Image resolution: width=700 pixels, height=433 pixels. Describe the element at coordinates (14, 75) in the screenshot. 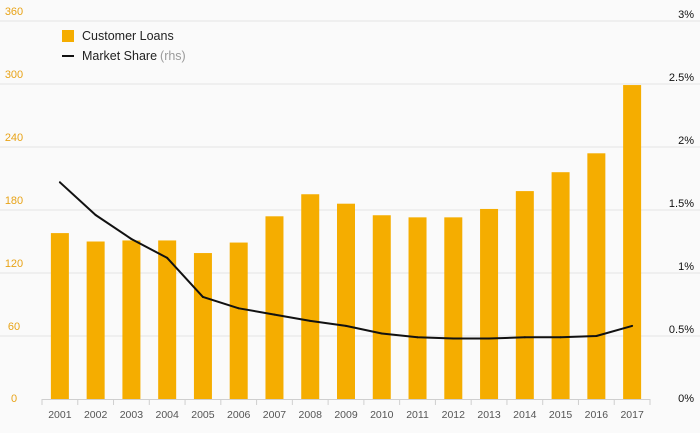

I see `y-left-tick-label: 300` at that location.